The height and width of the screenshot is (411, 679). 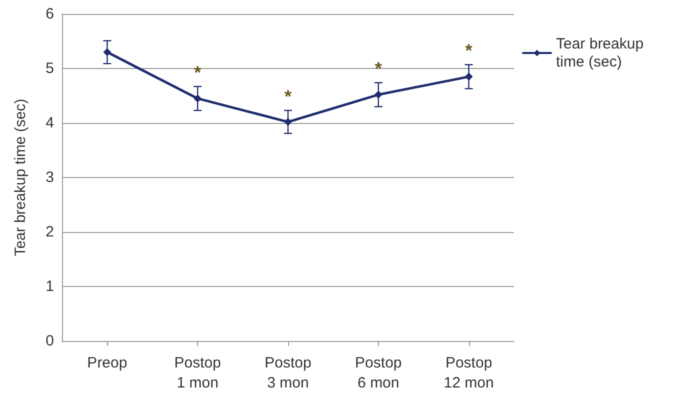 What do you see at coordinates (50, 14) in the screenshot?
I see `y-tick-label: 6` at bounding box center [50, 14].